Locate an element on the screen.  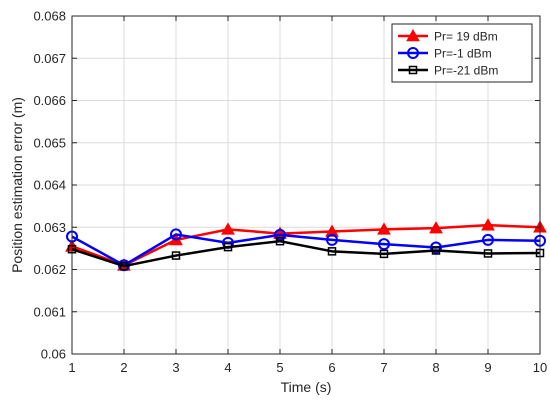
legend-item: Pr= 19 dBm is located at coordinates (448, 36).